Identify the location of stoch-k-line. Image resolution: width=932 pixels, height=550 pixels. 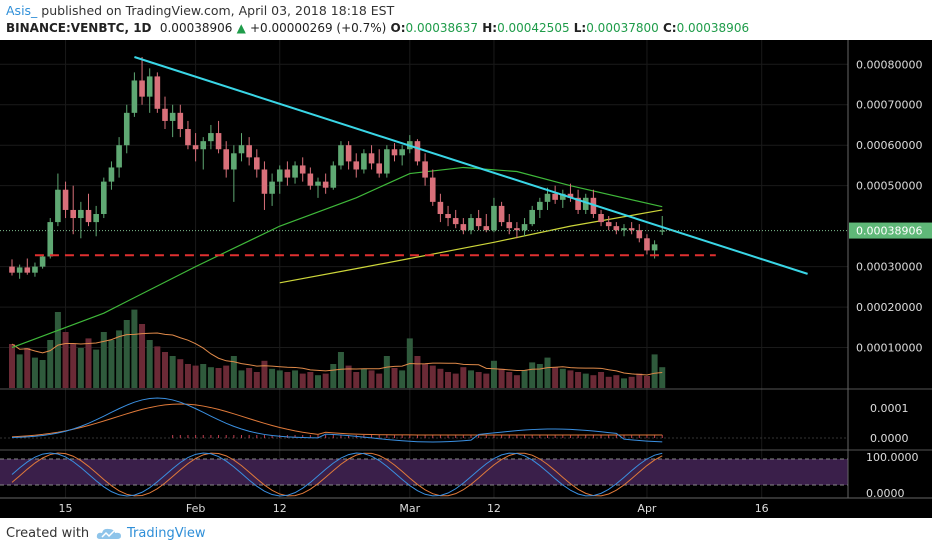
(337, 474).